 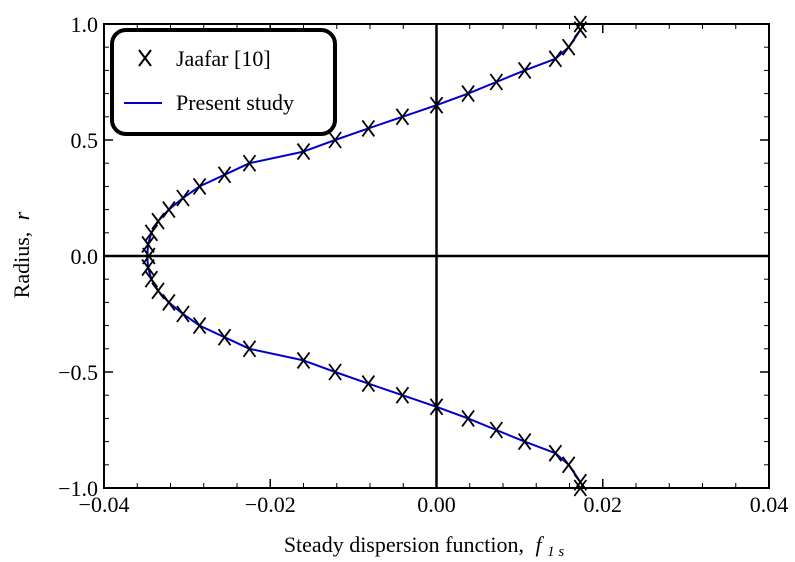 I want to click on x-axis-label: Steady dispersion function, f 1 s, so click(x=424, y=546).